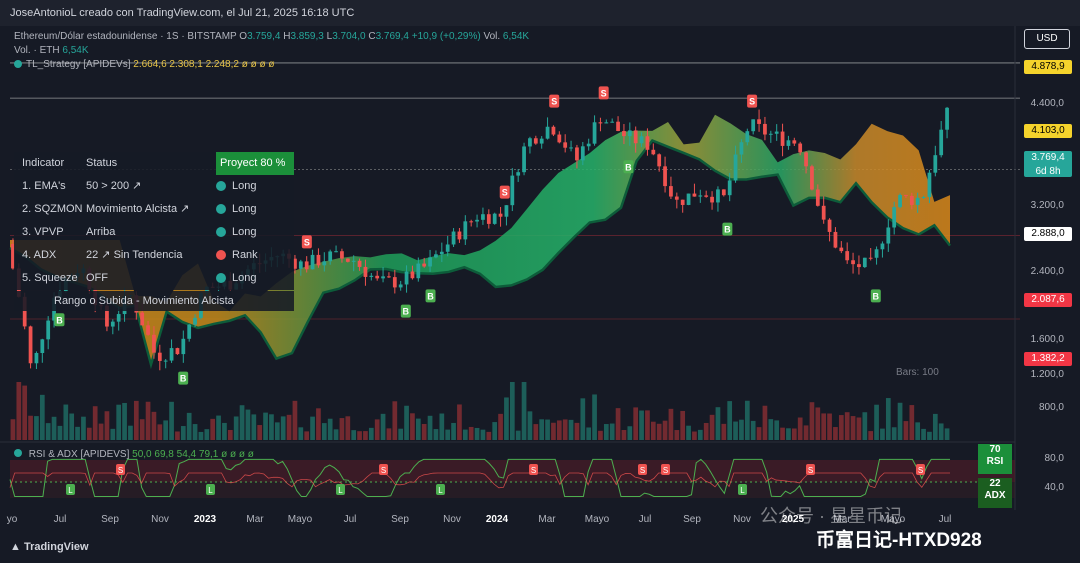 This screenshot has height=563, width=1080. Describe the element at coordinates (205, 519) in the screenshot. I see `time-tick: 2023` at that location.